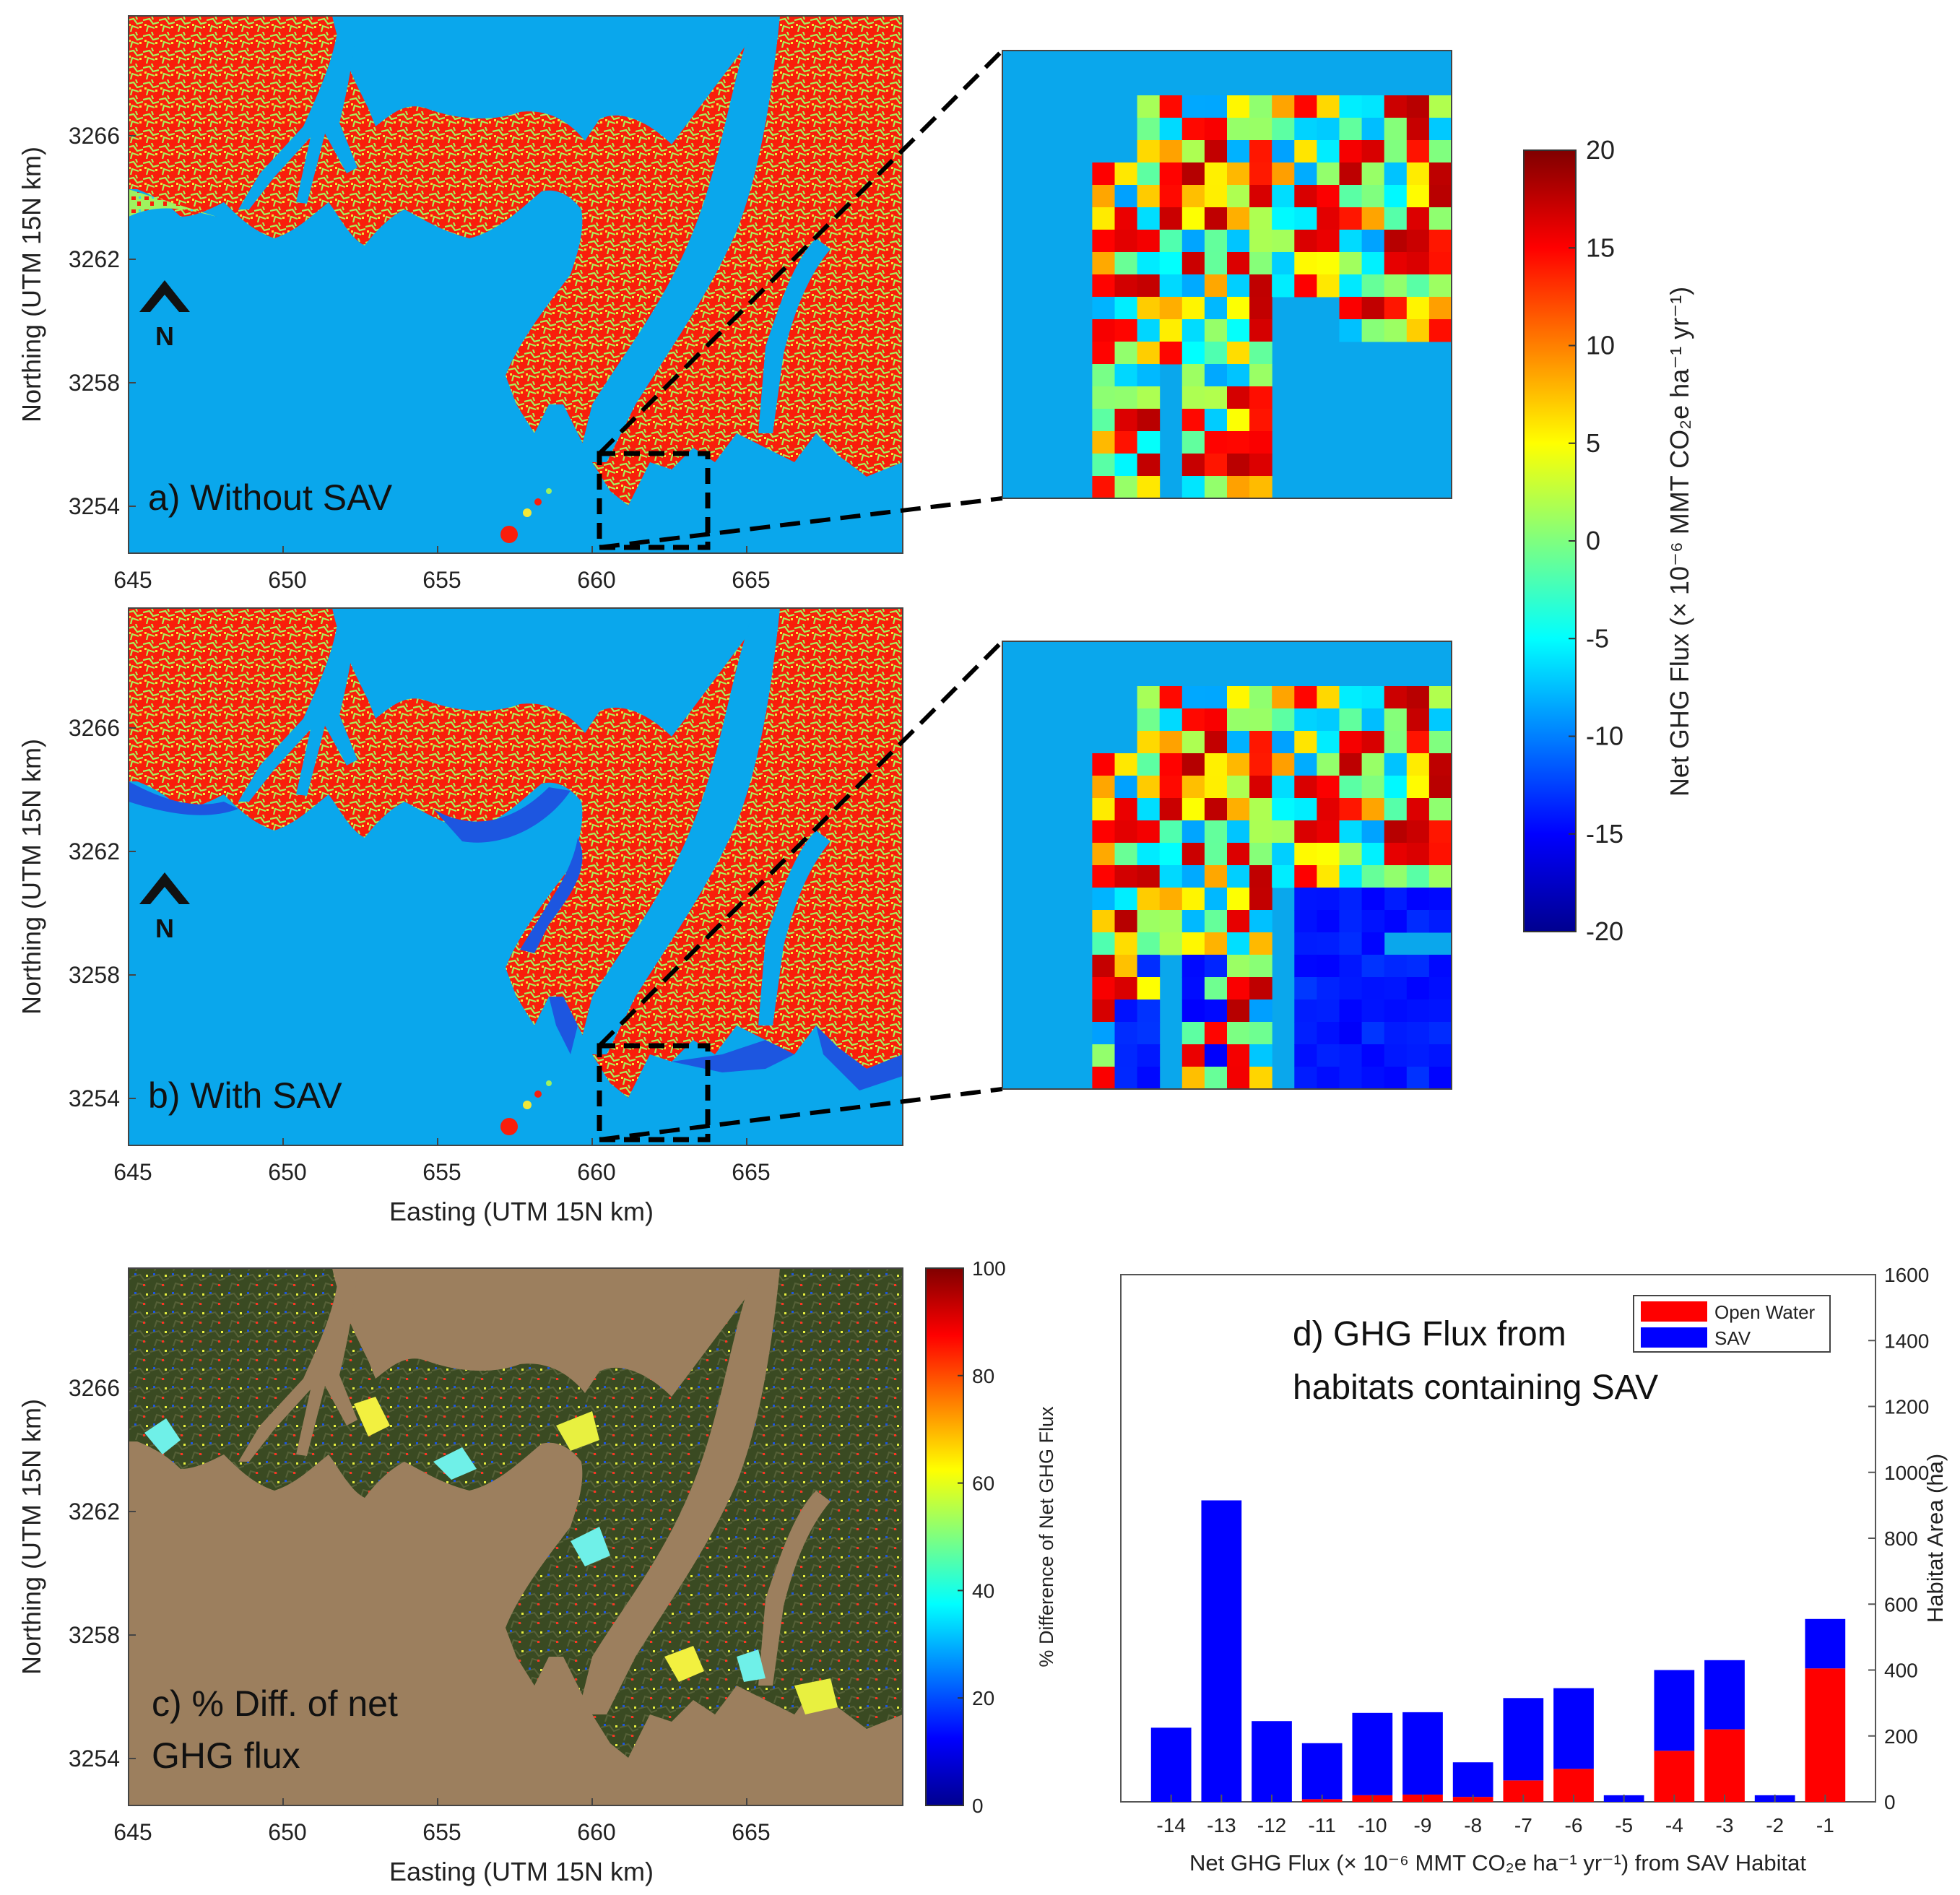 This screenshot has height=1895, width=1960. I want to click on chart-title-line2: habitats containing SAV, so click(1475, 1388).